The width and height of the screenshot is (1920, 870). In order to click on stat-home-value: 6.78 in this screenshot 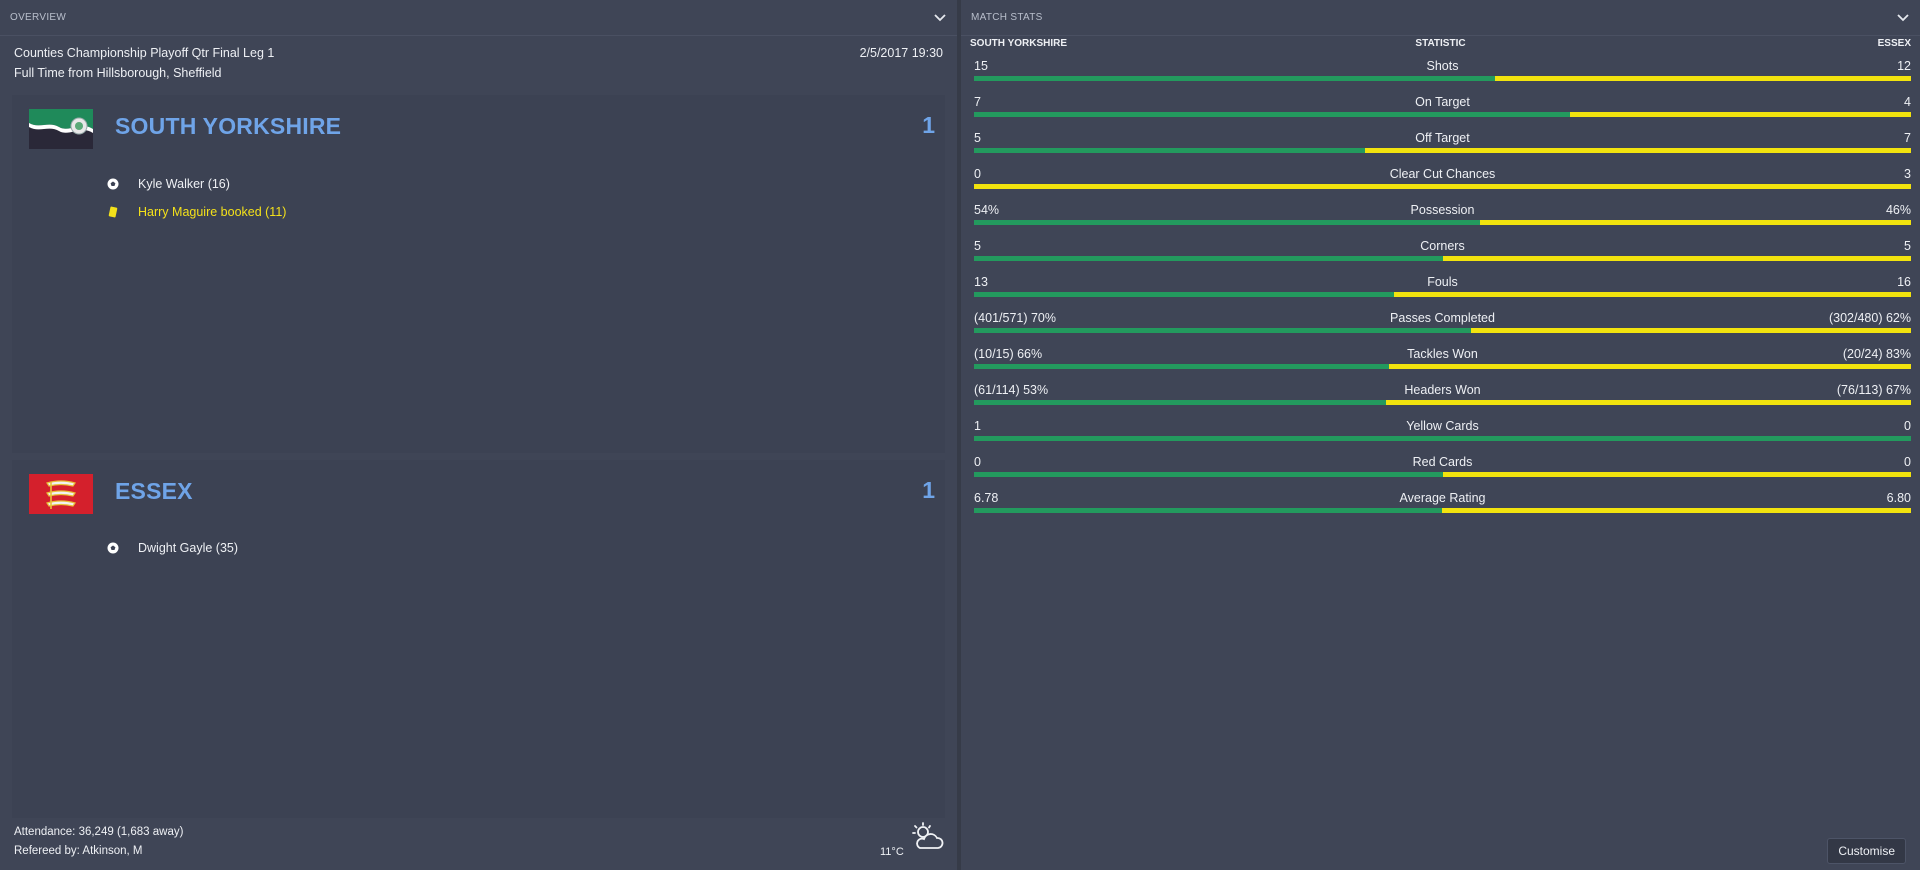, I will do `click(986, 498)`.